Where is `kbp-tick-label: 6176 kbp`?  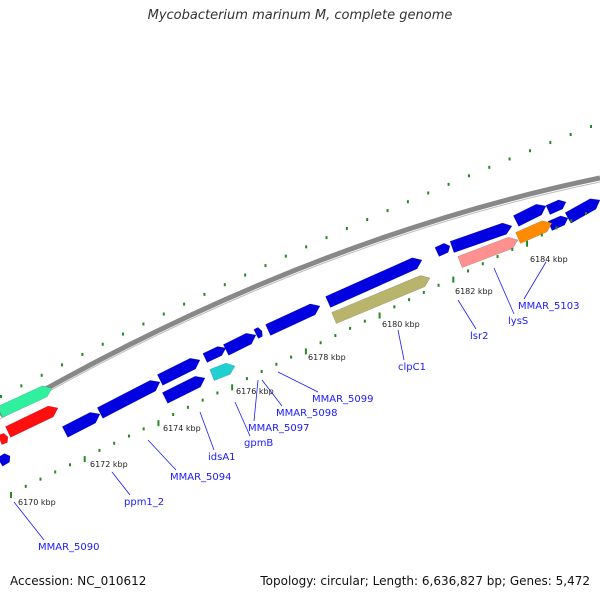
kbp-tick-label: 6176 kbp is located at coordinates (255, 391).